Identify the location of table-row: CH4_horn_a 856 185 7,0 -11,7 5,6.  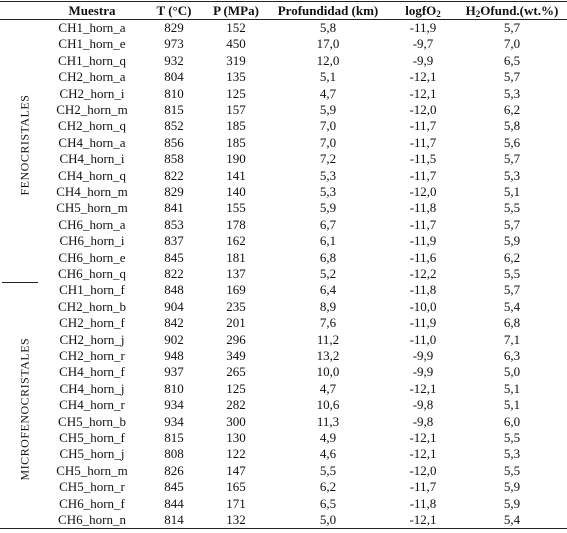
(283, 143).